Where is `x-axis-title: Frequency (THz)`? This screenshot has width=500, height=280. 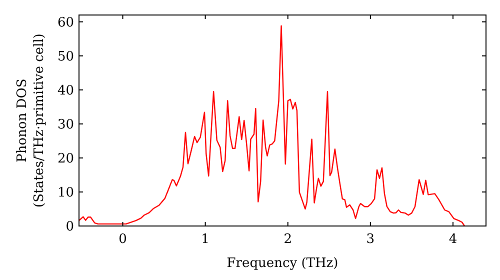
x-axis-title: Frequency (THz) is located at coordinates (282, 263).